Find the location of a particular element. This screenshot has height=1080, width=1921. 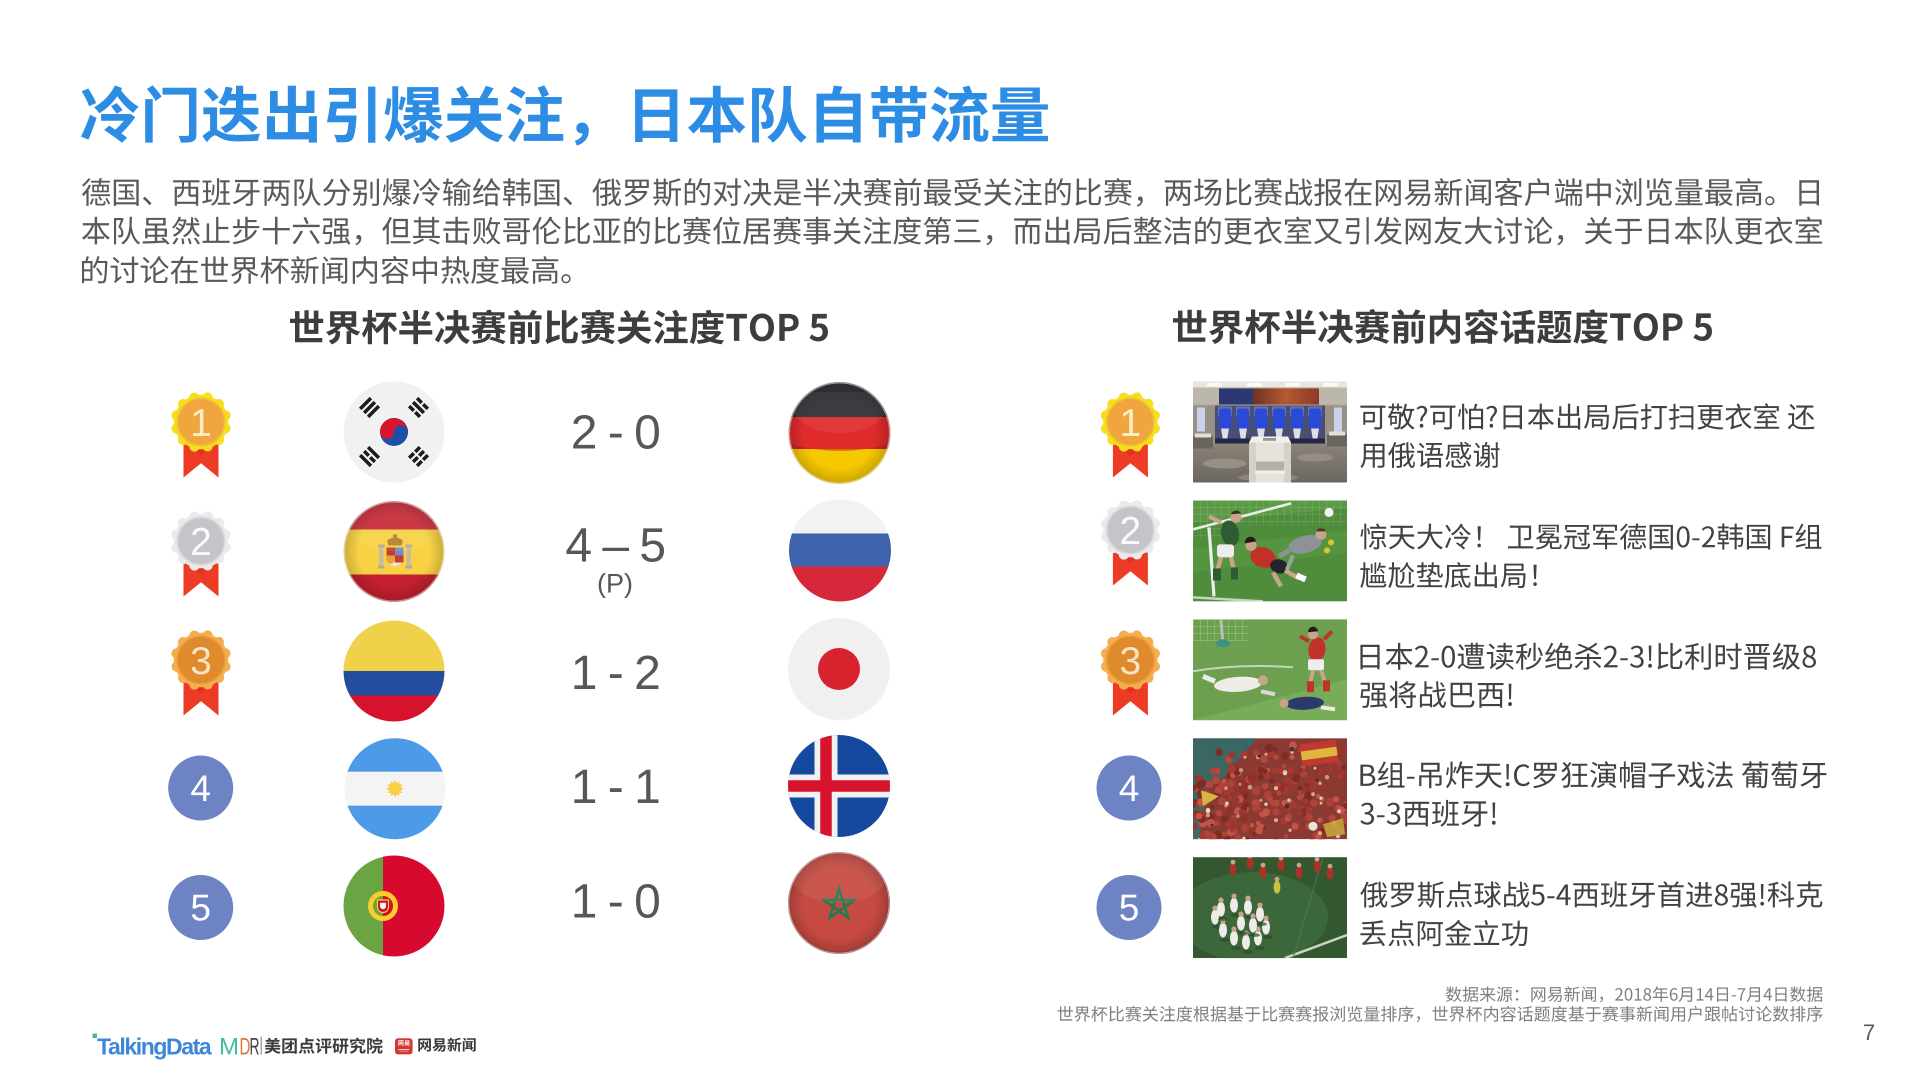

svg-text: 1 - 1 is located at coordinates (615, 787).